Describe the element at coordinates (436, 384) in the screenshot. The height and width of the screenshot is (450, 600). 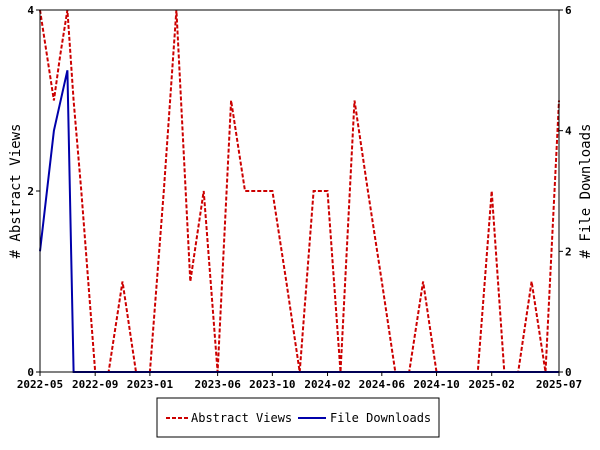
I see `x-tick-label: 2024-10` at that location.